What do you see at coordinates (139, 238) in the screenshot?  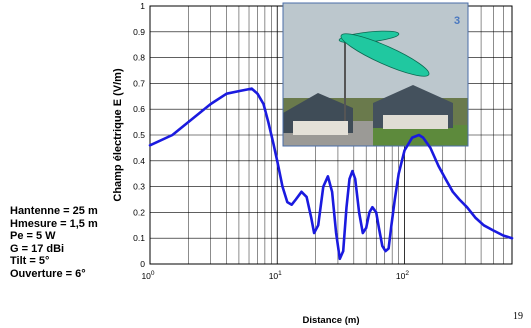 I see `y-tick-label: 0.1` at bounding box center [139, 238].